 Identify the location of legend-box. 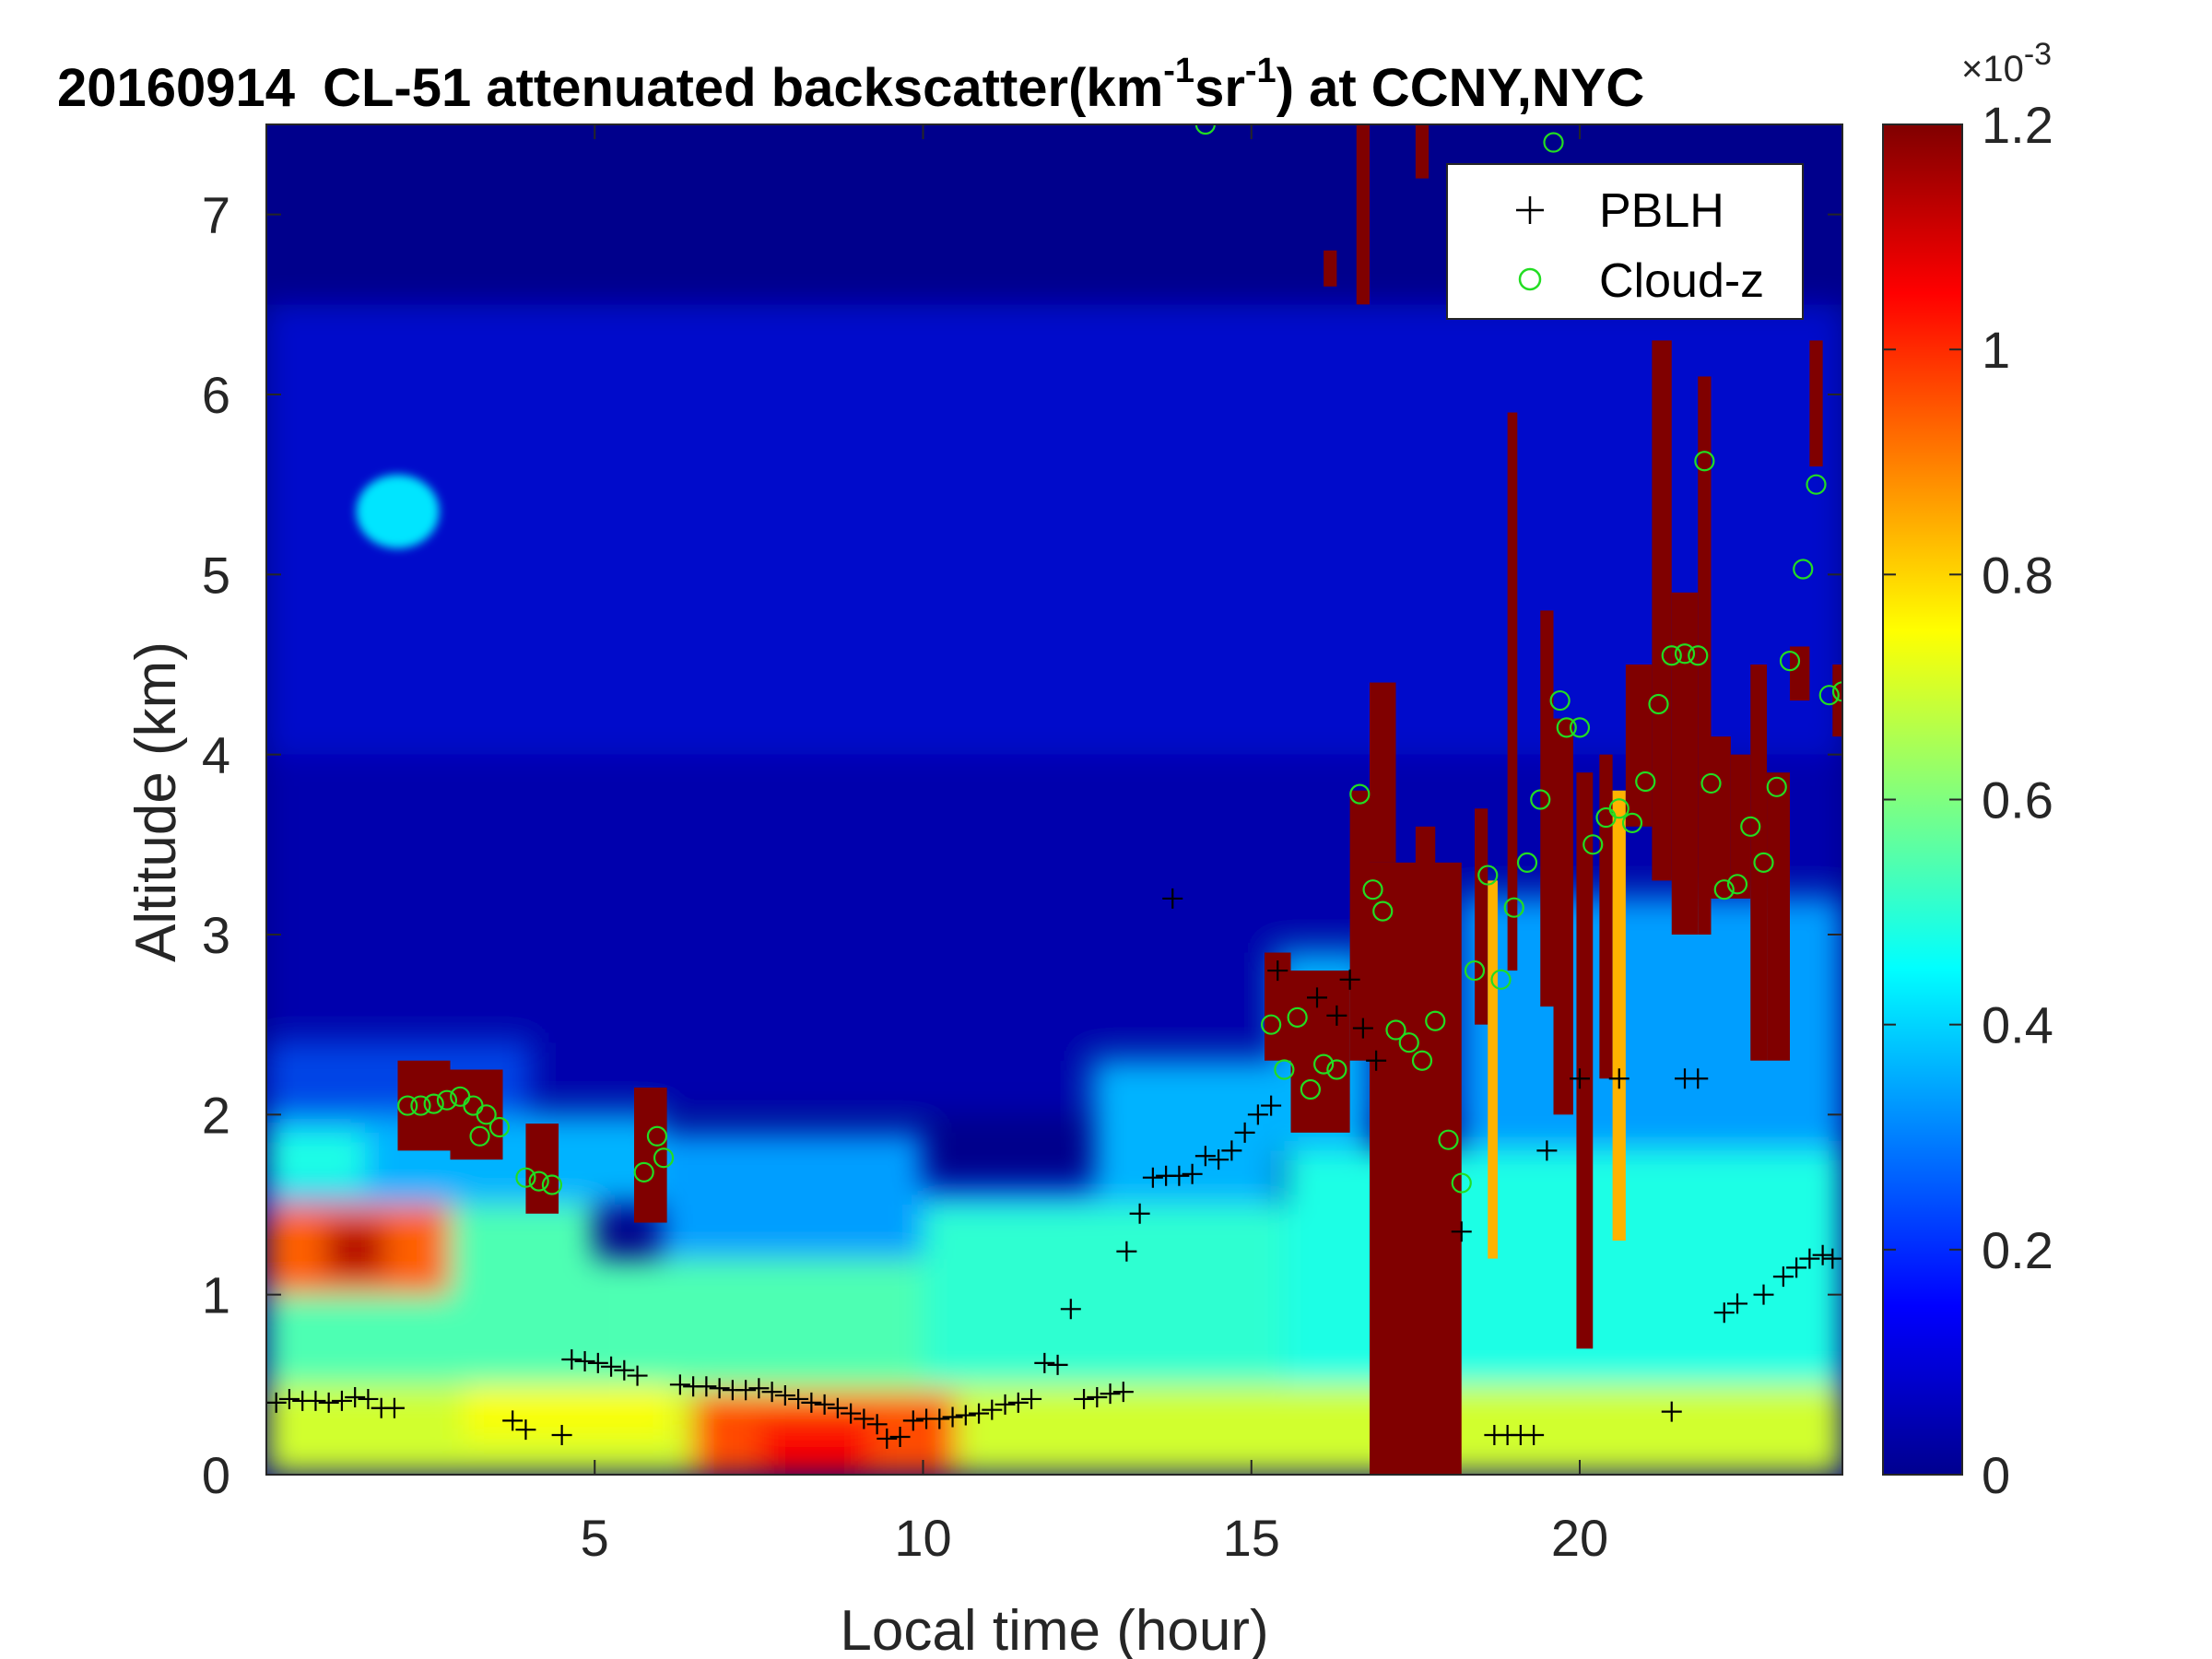
(1625, 241).